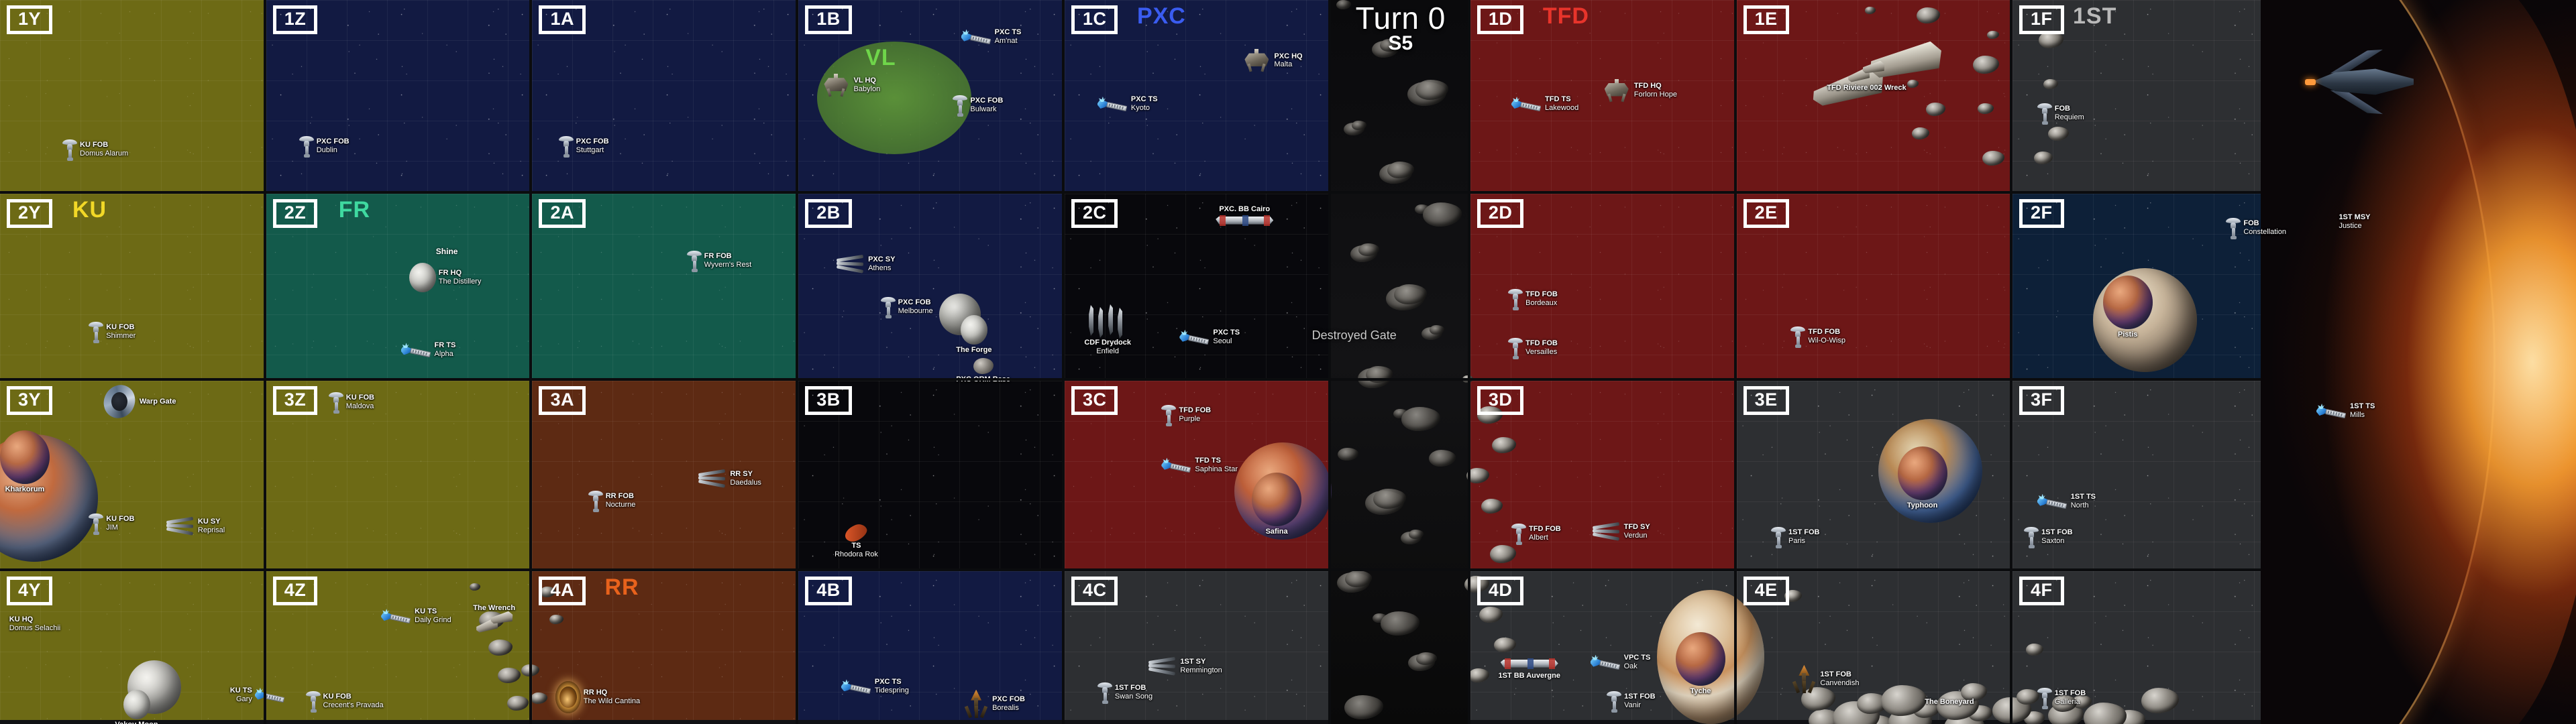 This screenshot has height=724, width=2576. I want to click on map-marker: 1ST FOB Swan Song, so click(1124, 693).